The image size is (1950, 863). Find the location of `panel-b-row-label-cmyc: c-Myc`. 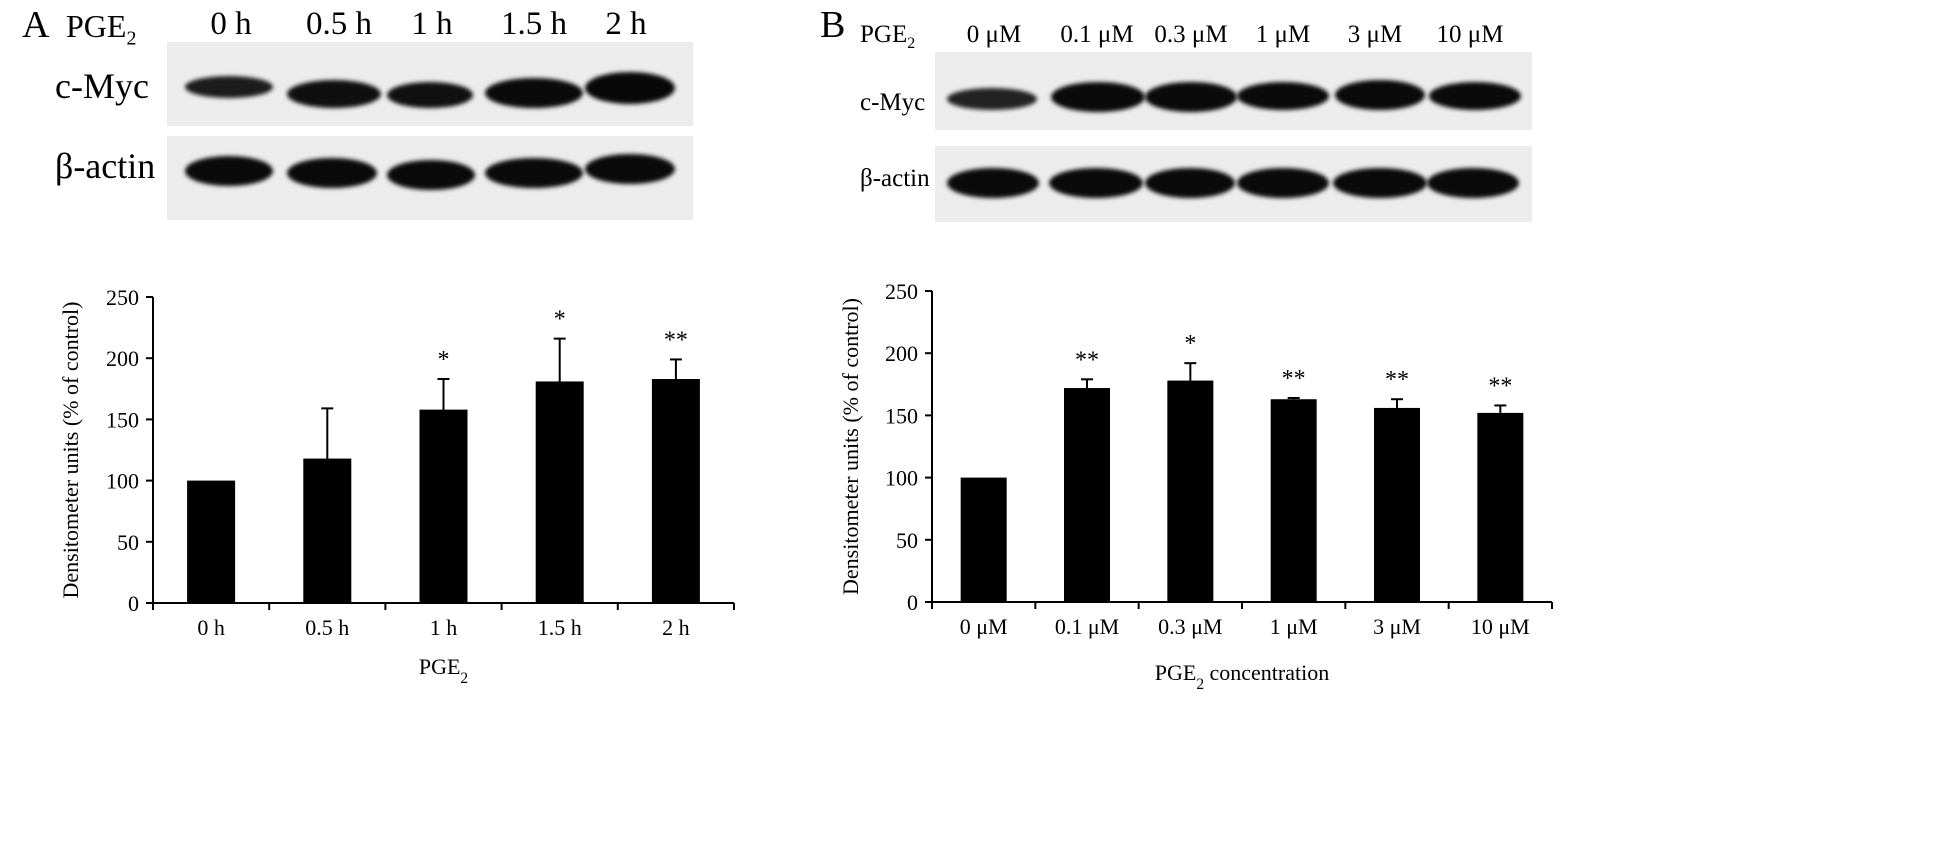

panel-b-row-label-cmyc: c-Myc is located at coordinates (893, 102).